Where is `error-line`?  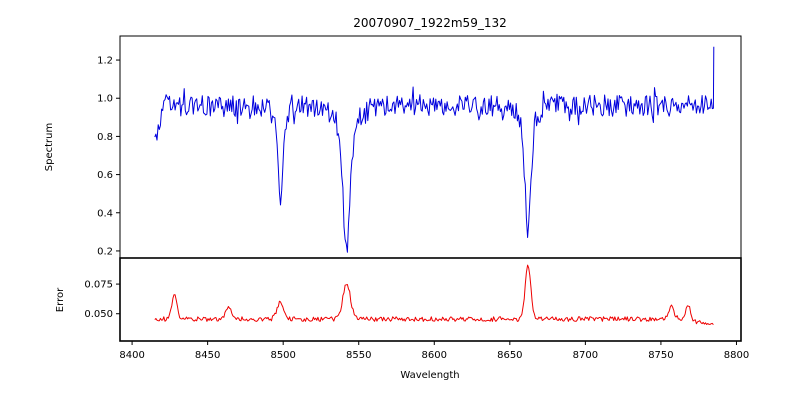 error-line is located at coordinates (434, 295).